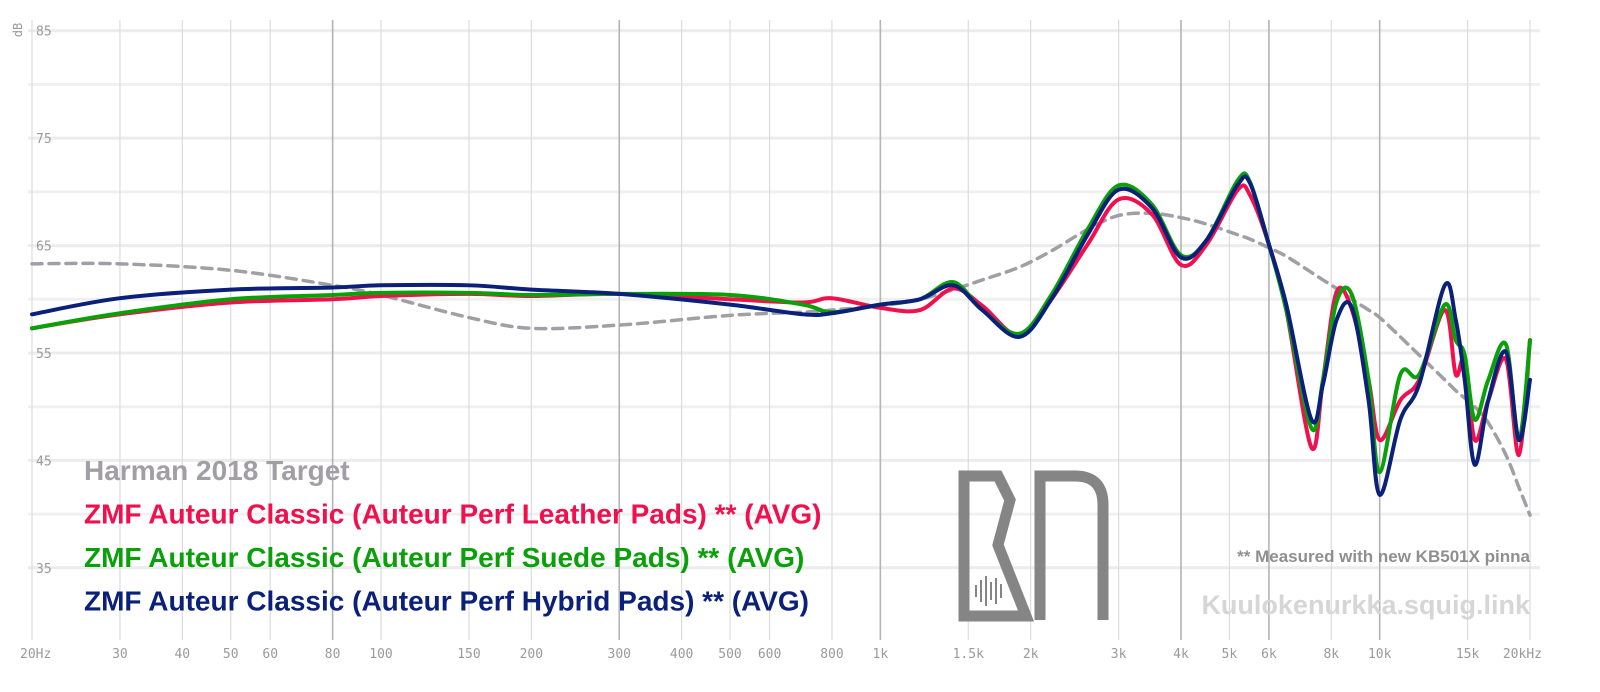 This screenshot has width=1600, height=692. What do you see at coordinates (44, 139) in the screenshot?
I see `y-tick-label: 75` at bounding box center [44, 139].